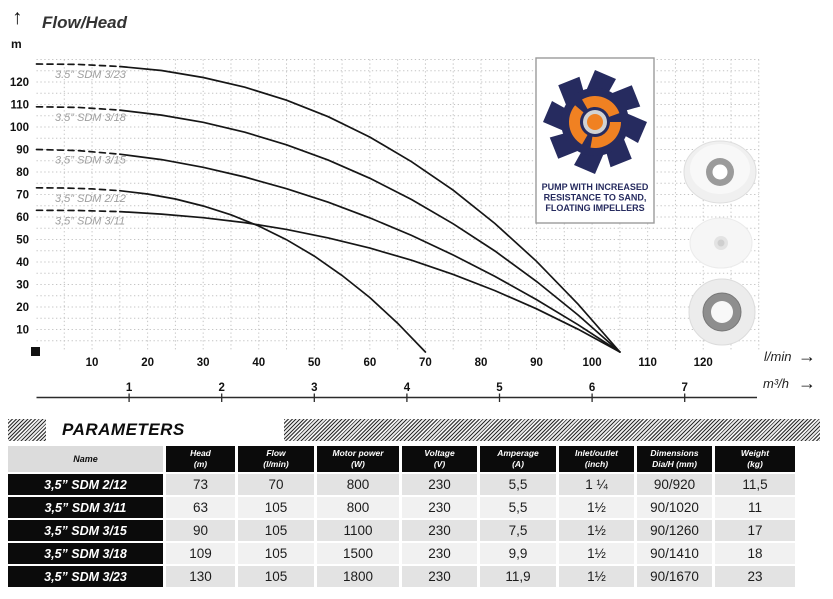 This screenshot has width=833, height=599. I want to click on y-axis-unit-label: m, so click(16, 44).